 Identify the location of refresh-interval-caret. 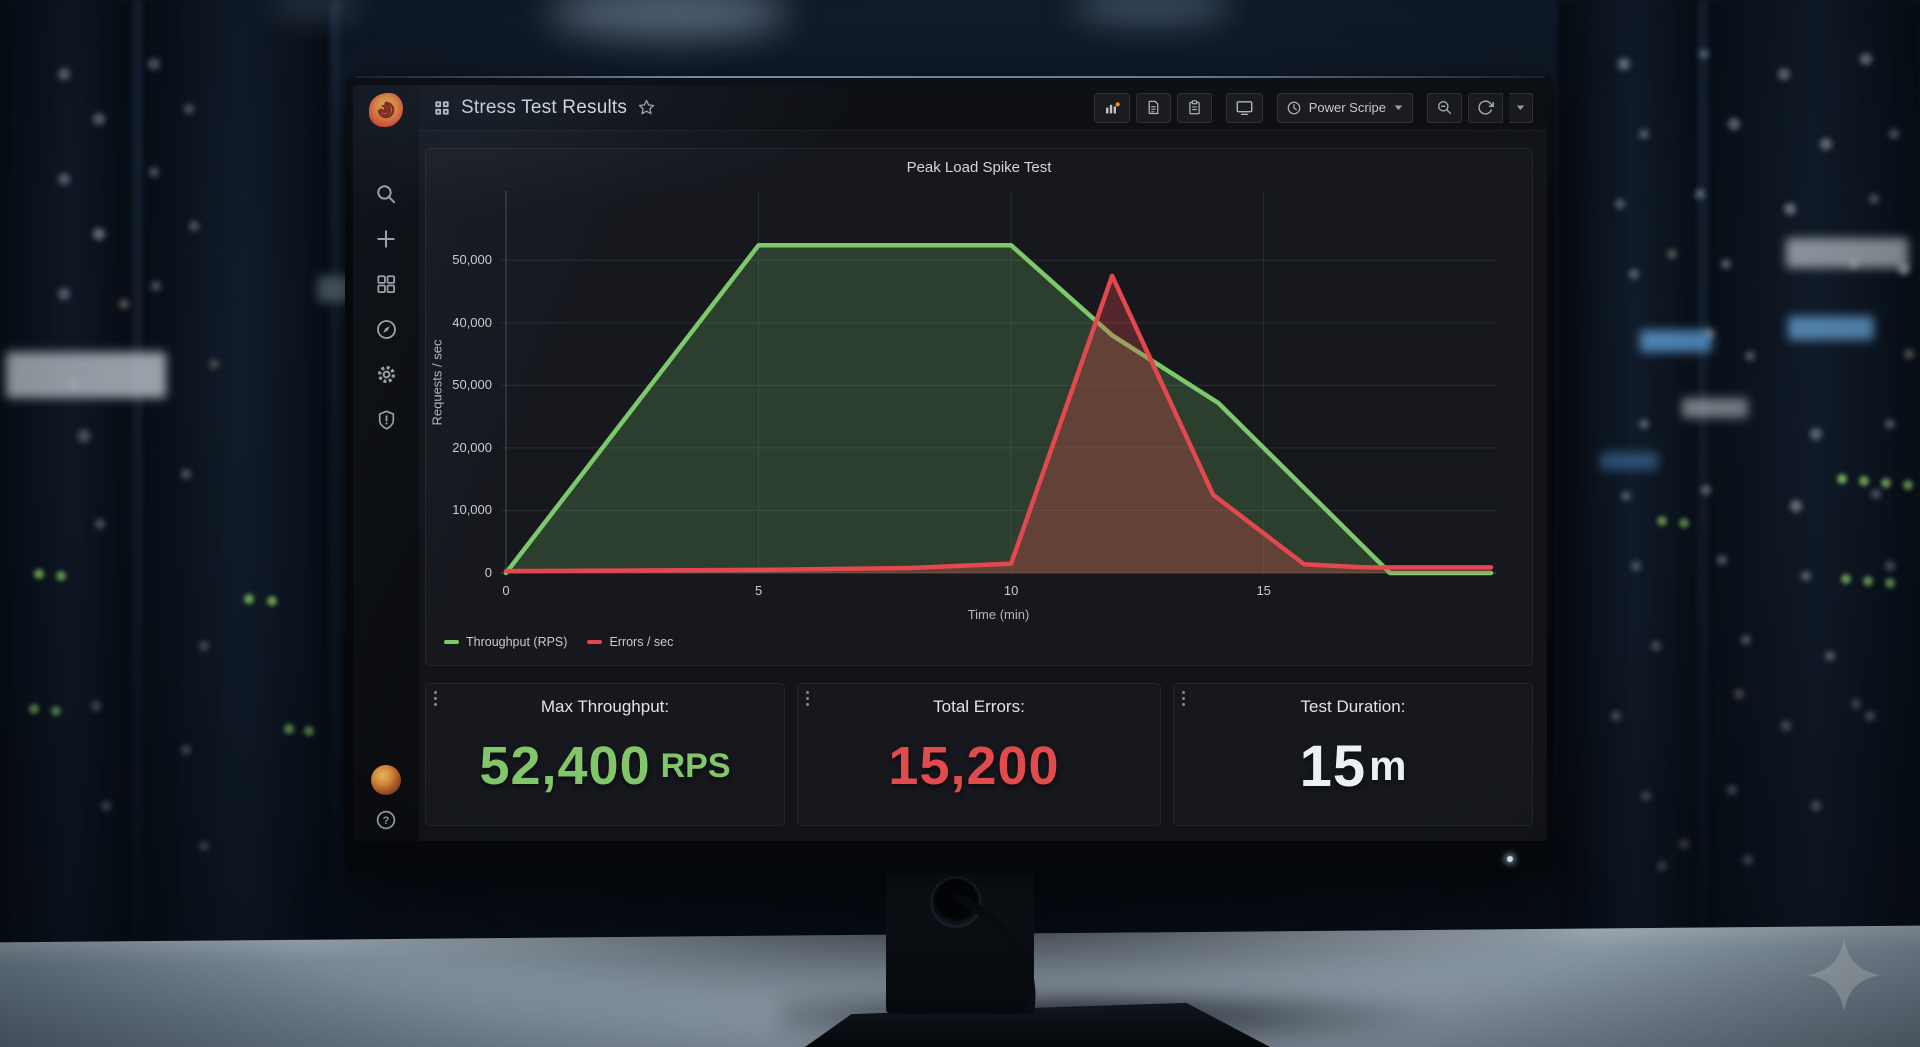
(1521, 107).